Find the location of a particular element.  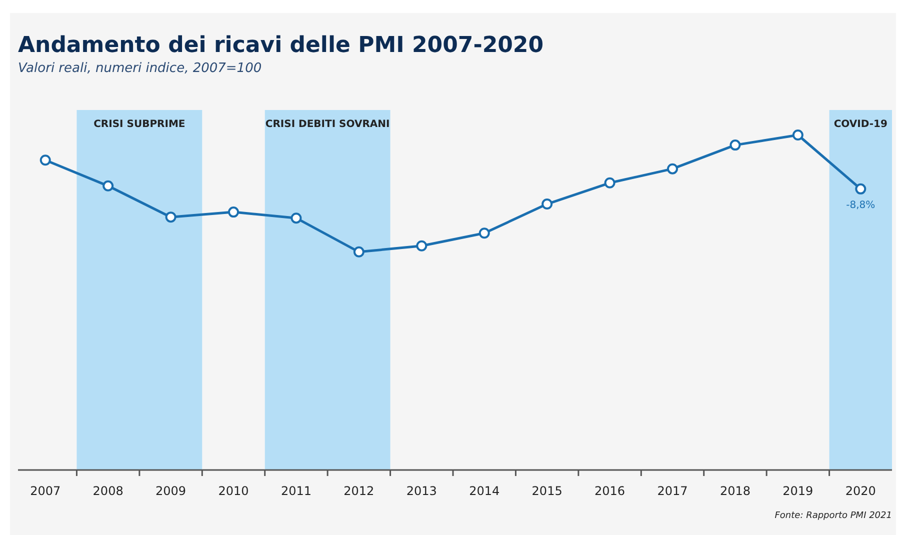

band-label: COVID-19 is located at coordinates (861, 124).